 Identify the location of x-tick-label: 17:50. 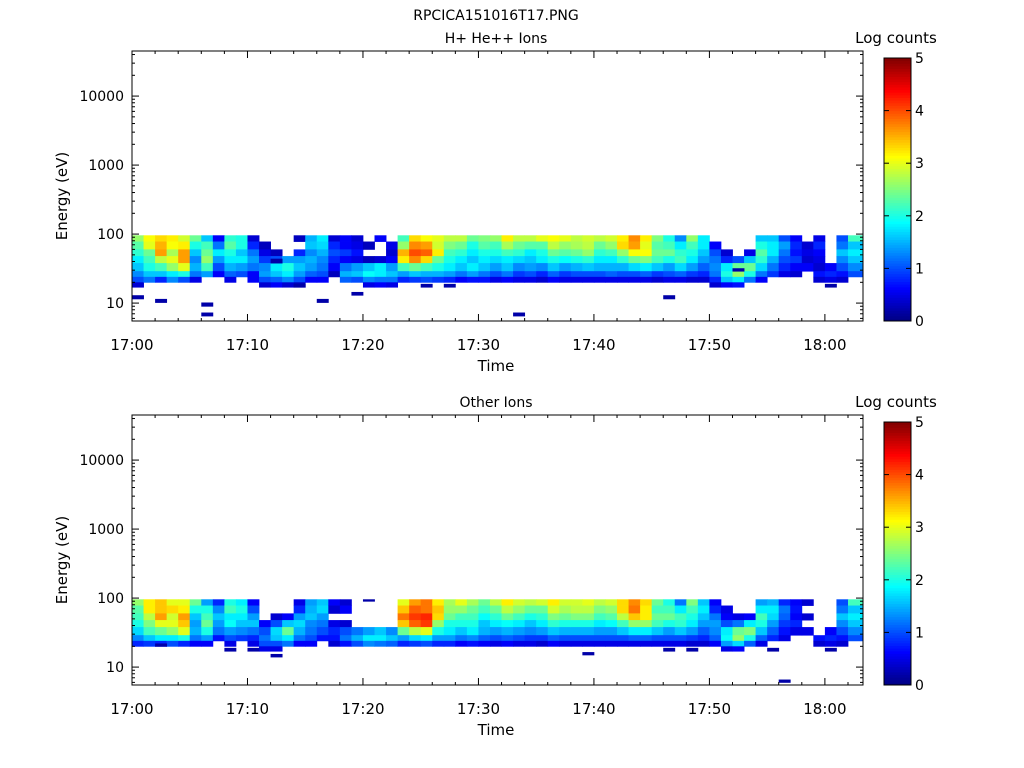
(709, 709).